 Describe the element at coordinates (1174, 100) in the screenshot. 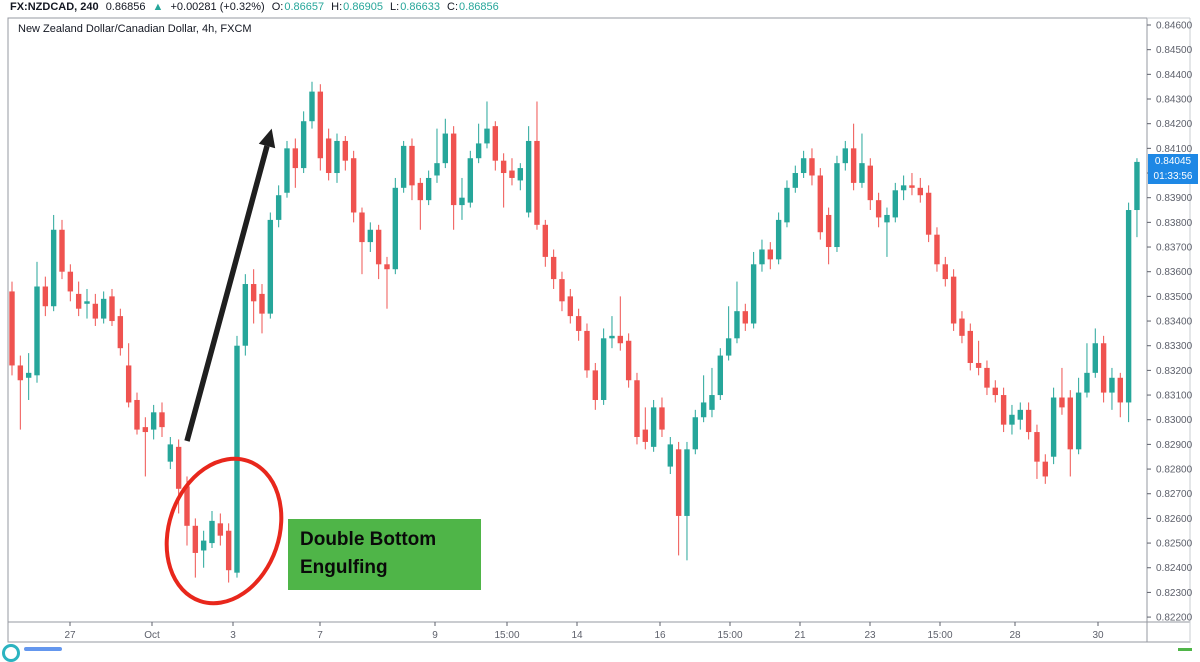

I see `price-tick-label: 0.84300` at that location.